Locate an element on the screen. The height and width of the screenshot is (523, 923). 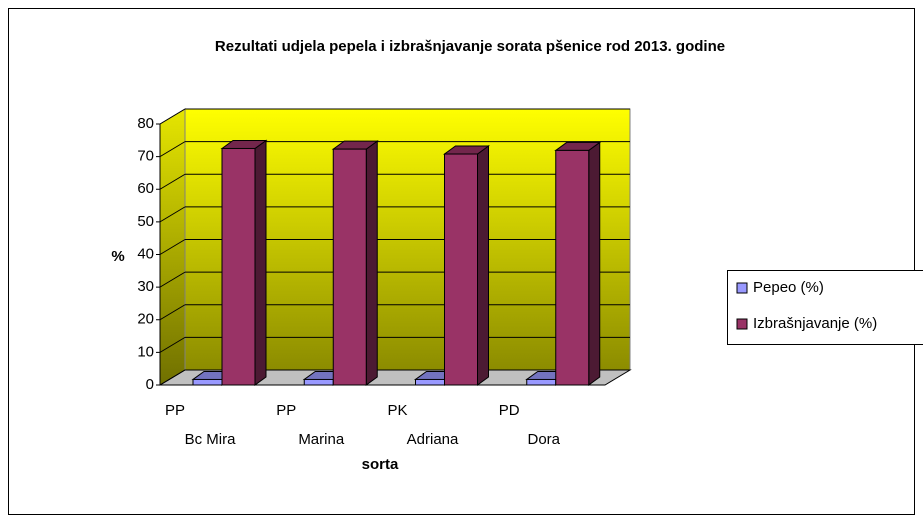
x-tick-label: Bc Mira is located at coordinates (210, 439).